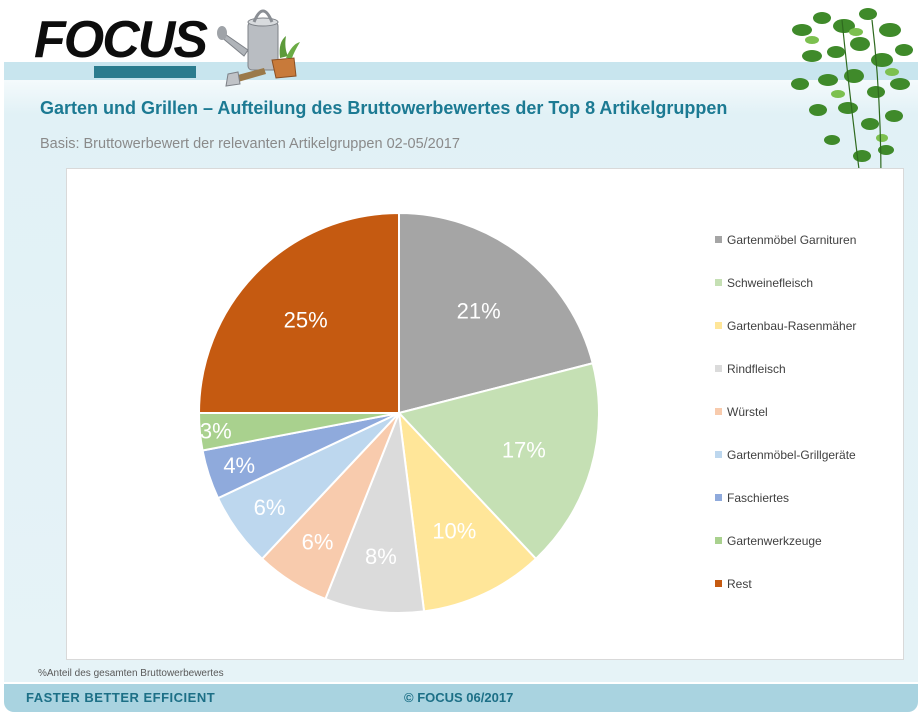 This screenshot has width=923, height=716. Describe the element at coordinates (239, 465) in the screenshot. I see `slice-data-label: 4%` at that location.